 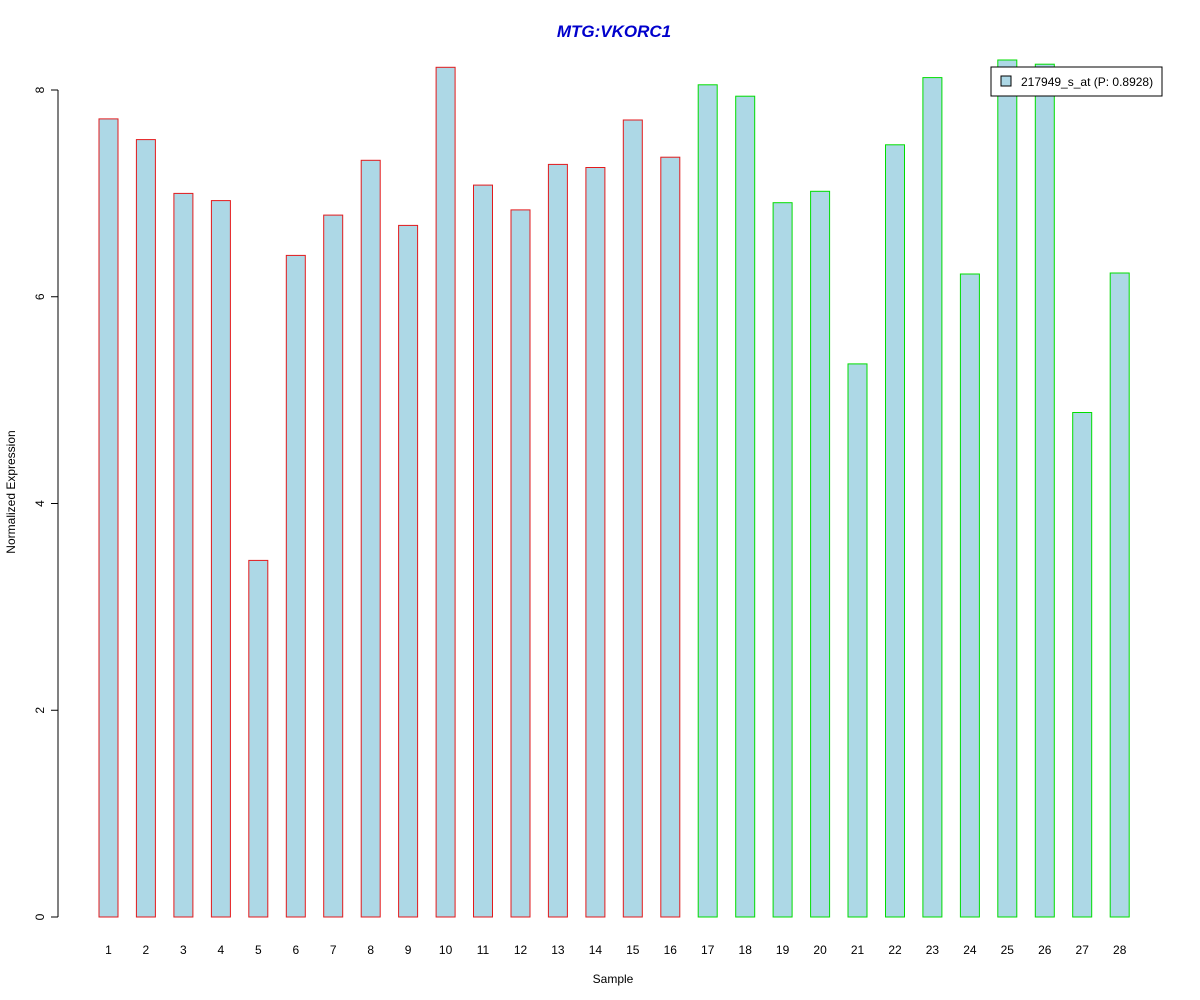 What do you see at coordinates (613, 979) in the screenshot?
I see `x-axis-title: Sample` at bounding box center [613, 979].